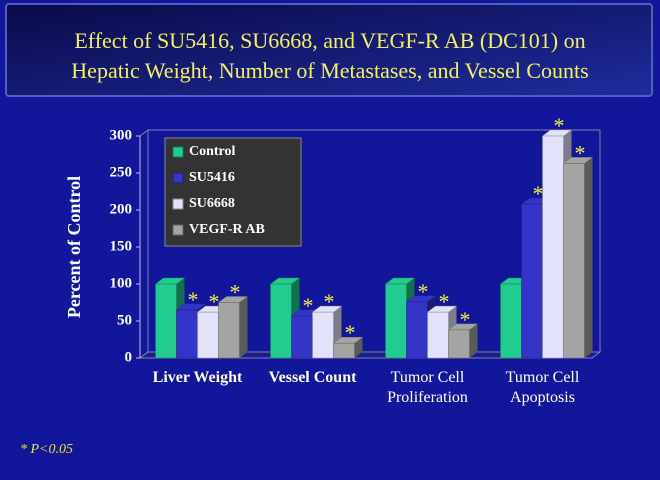  I want to click on footnote: * P<0.05, so click(46, 449).